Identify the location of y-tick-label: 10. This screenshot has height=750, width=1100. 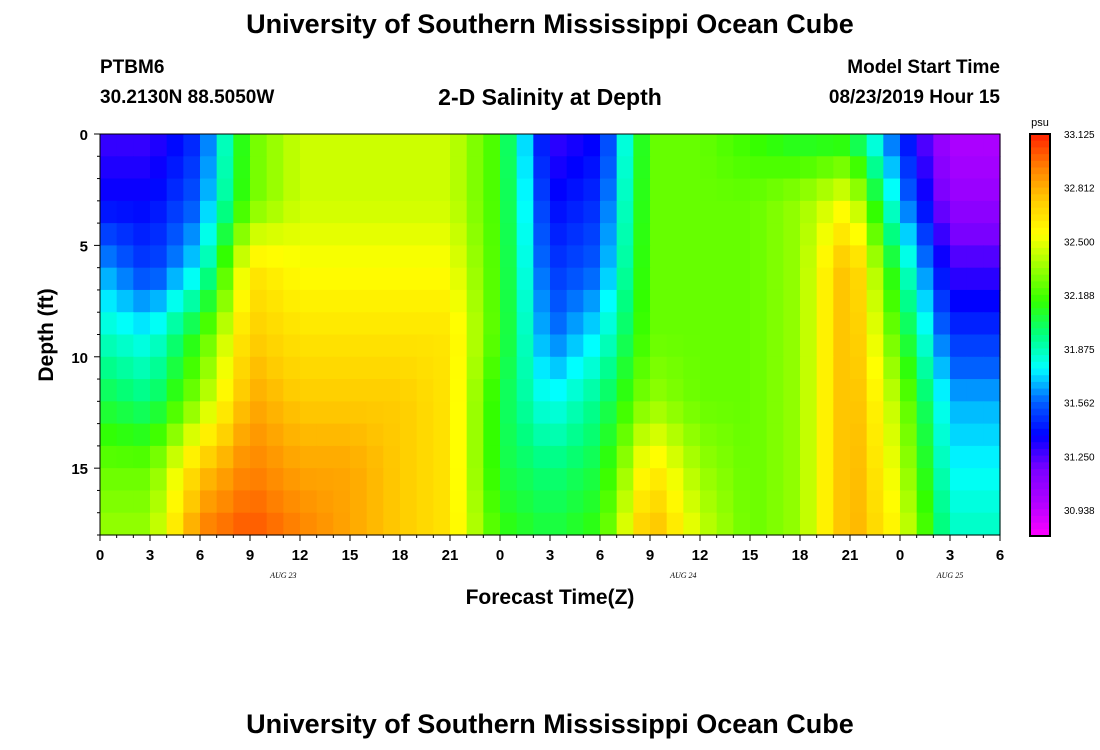
(79, 358).